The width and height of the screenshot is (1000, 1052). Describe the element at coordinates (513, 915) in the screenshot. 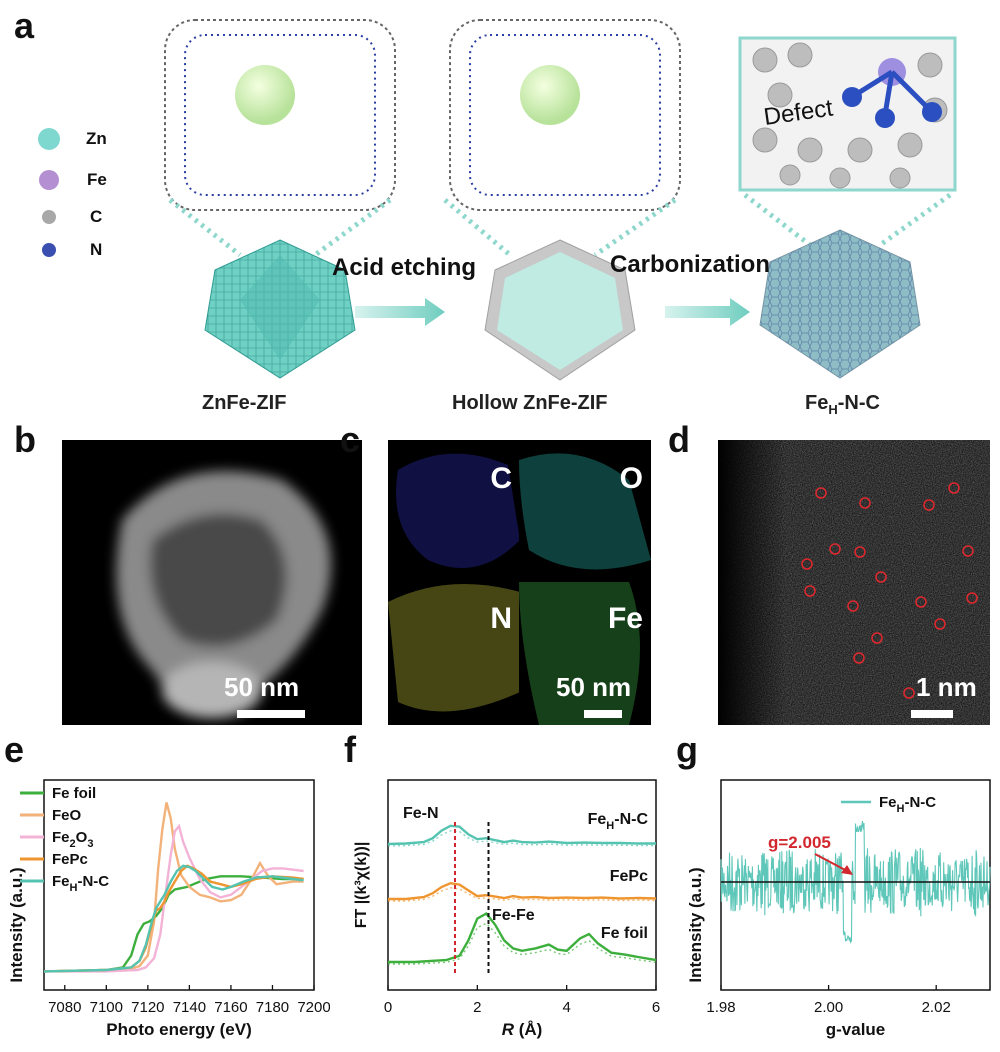

I see `annotation-fe-fe: Fe-Fe` at that location.